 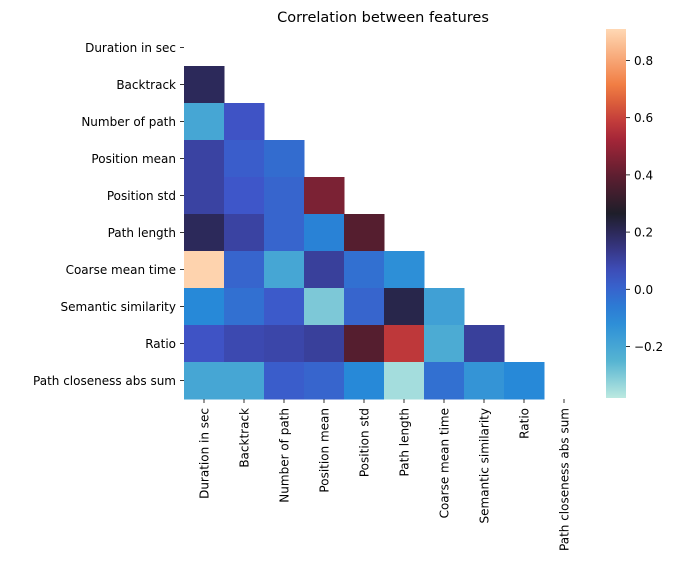 What do you see at coordinates (365, 442) in the screenshot?
I see `x-tick-label: Position std` at bounding box center [365, 442].